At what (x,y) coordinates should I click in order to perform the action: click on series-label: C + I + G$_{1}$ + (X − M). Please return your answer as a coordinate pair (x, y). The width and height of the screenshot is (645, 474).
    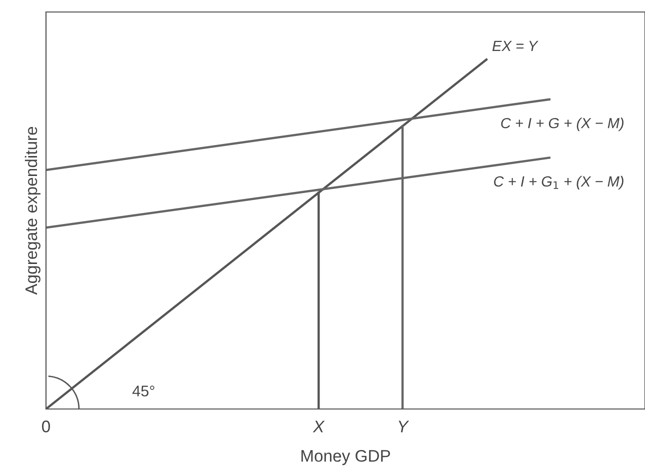
    Looking at the image, I should click on (559, 183).